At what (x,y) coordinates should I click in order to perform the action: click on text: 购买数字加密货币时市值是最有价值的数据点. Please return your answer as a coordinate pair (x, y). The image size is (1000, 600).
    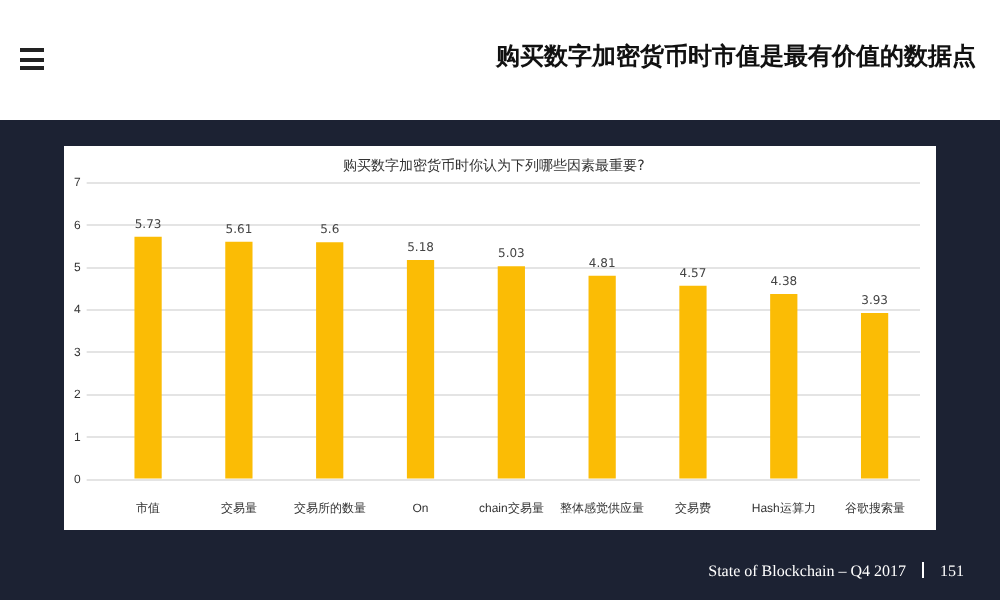
    Looking at the image, I should click on (736, 57).